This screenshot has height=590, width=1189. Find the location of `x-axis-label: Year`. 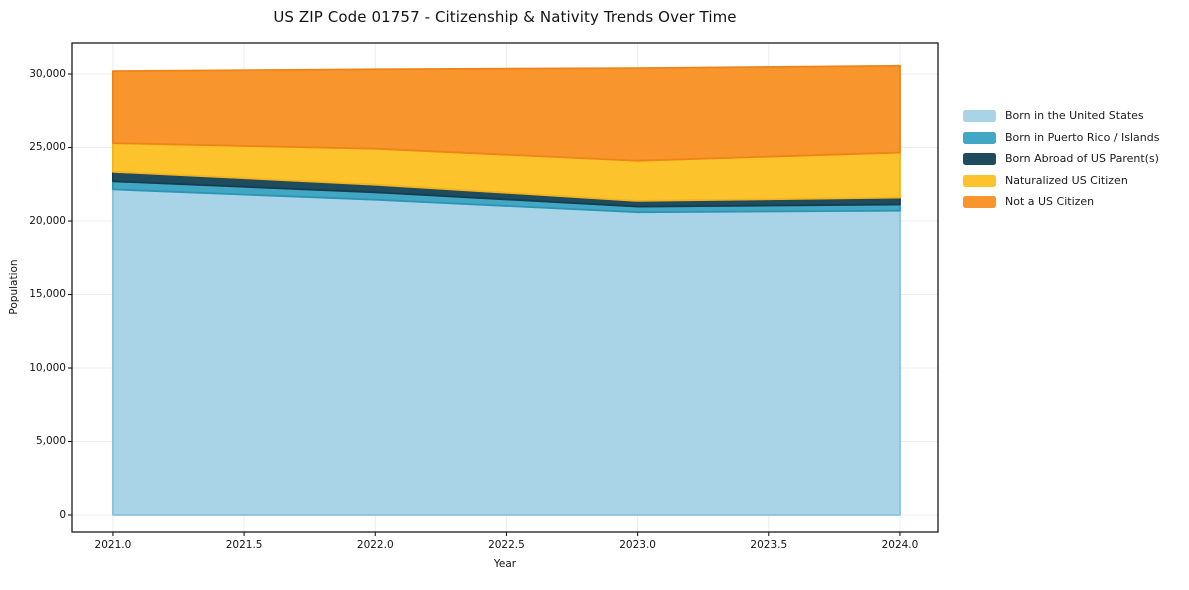

x-axis-label: Year is located at coordinates (505, 564).